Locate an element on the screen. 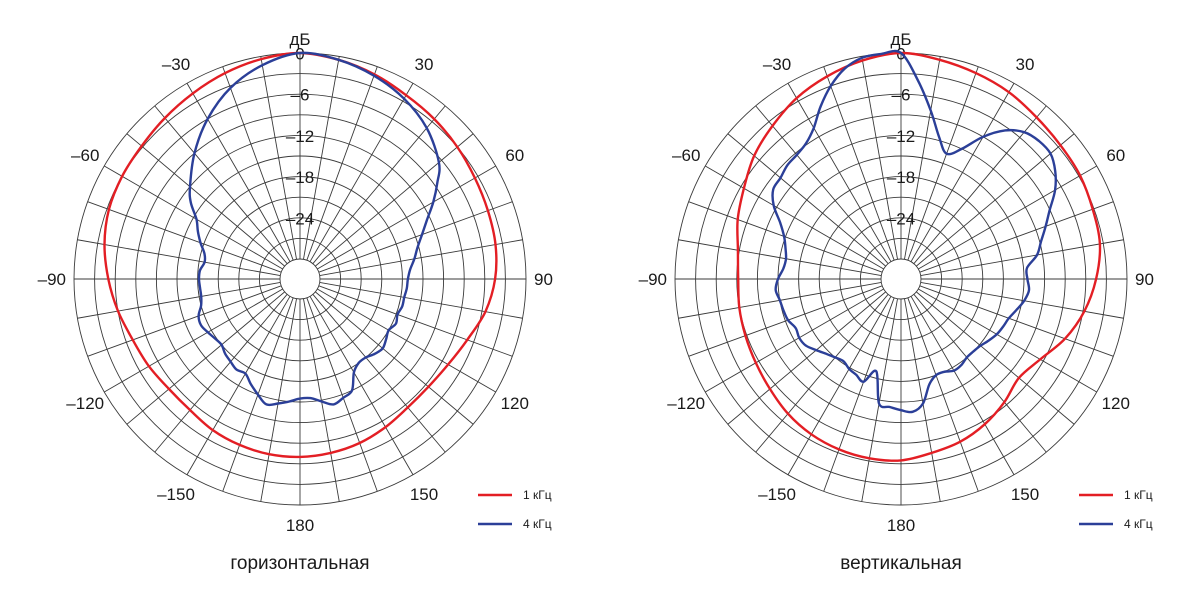 The height and width of the screenshot is (603, 1200). angle-tick-label: 150 is located at coordinates (424, 494).